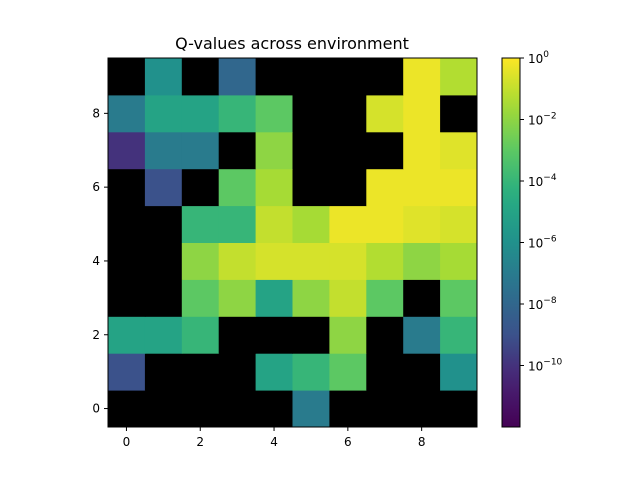 Image resolution: width=640 pixels, height=480 pixels. Describe the element at coordinates (96, 261) in the screenshot. I see `y-tick-label: 4` at that location.